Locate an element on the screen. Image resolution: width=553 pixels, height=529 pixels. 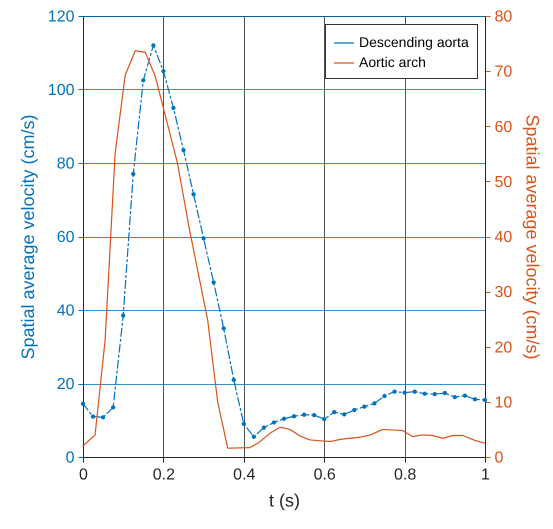
y-tick-label: 60 is located at coordinates (65, 237).